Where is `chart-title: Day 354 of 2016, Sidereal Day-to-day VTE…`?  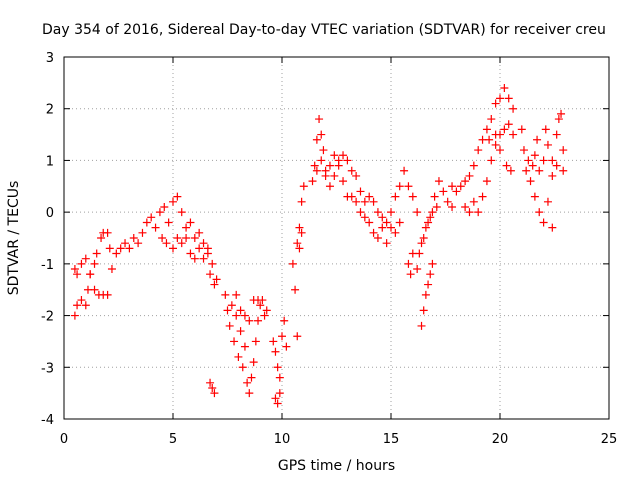
chart-title: Day 354 of 2016, Sidereal Day-to-day VTE… is located at coordinates (324, 30).